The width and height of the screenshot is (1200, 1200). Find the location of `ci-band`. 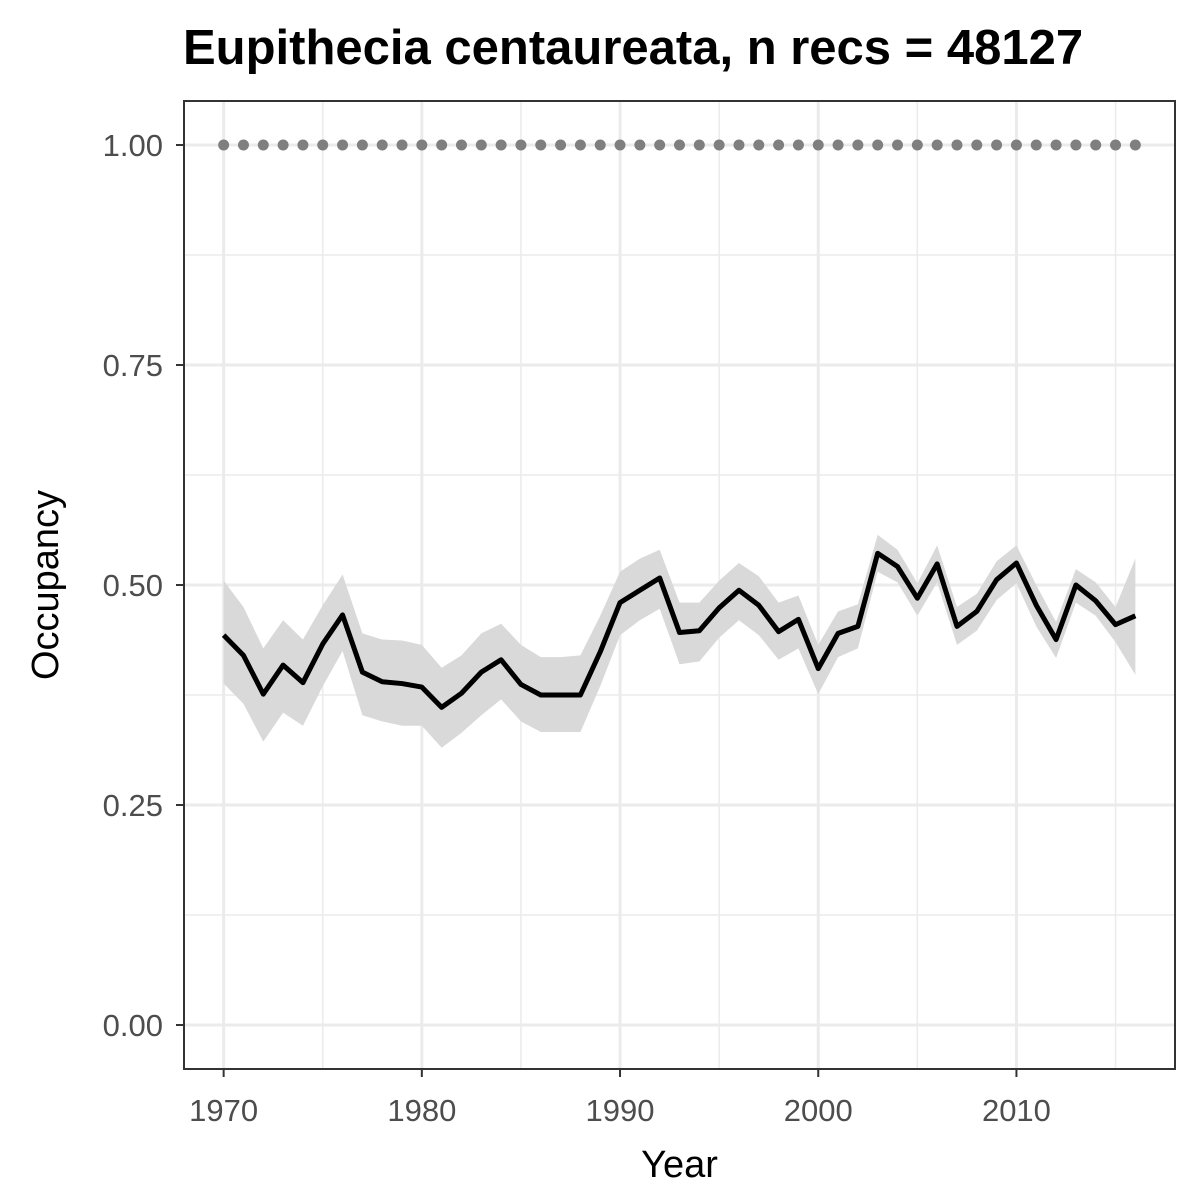

ci-band is located at coordinates (679, 641).